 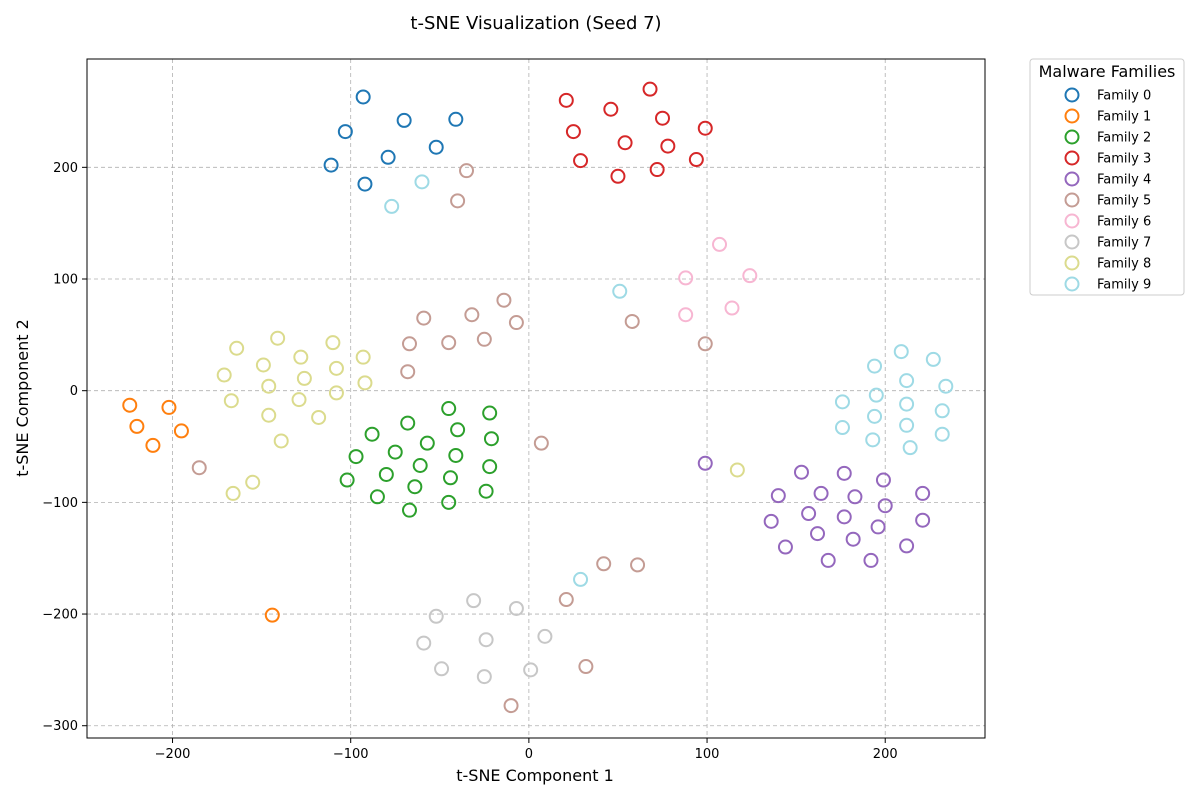 What do you see at coordinates (1107, 137) in the screenshot?
I see `legend-item: Family 2` at bounding box center [1107, 137].